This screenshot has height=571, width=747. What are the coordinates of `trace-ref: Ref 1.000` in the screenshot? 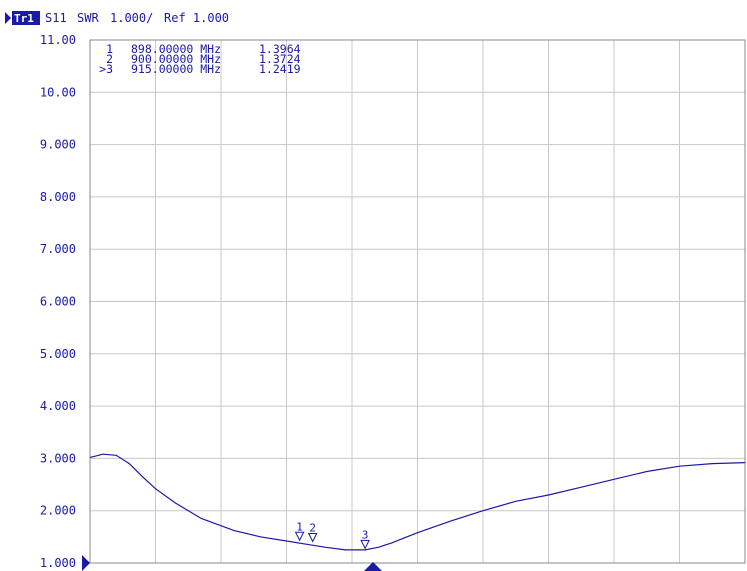 It's located at (196, 18).